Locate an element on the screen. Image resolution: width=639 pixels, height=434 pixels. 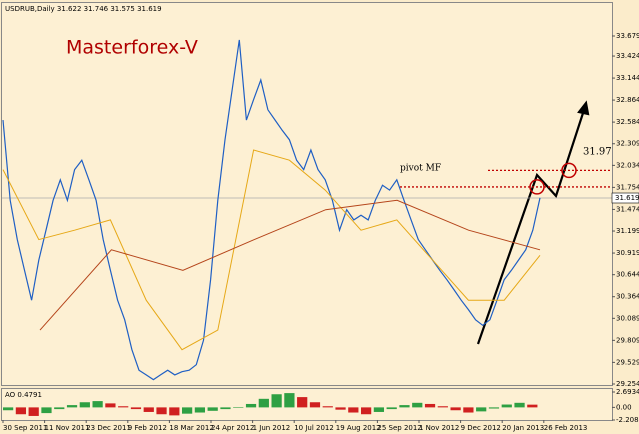
y-tick-label: 30.089 is located at coordinates (627, 318).